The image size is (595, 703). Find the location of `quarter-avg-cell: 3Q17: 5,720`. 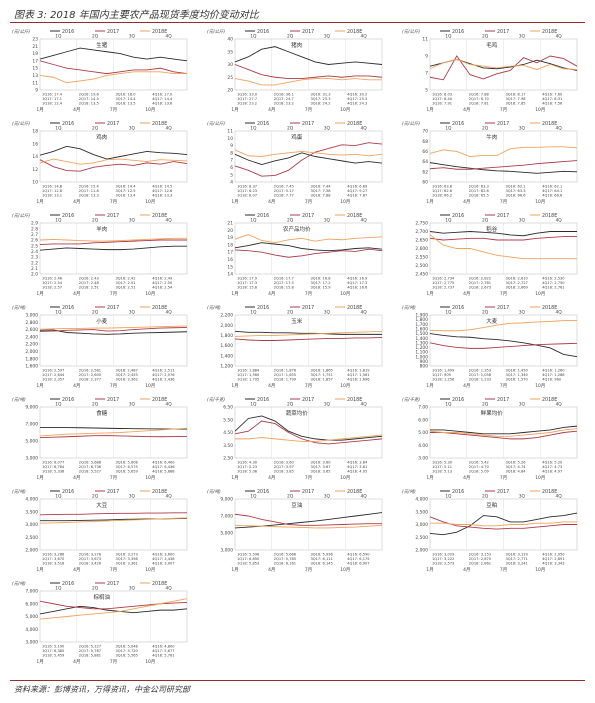

quarter-avg-cell: 3Q17: 5,720 is located at coordinates (127, 651).